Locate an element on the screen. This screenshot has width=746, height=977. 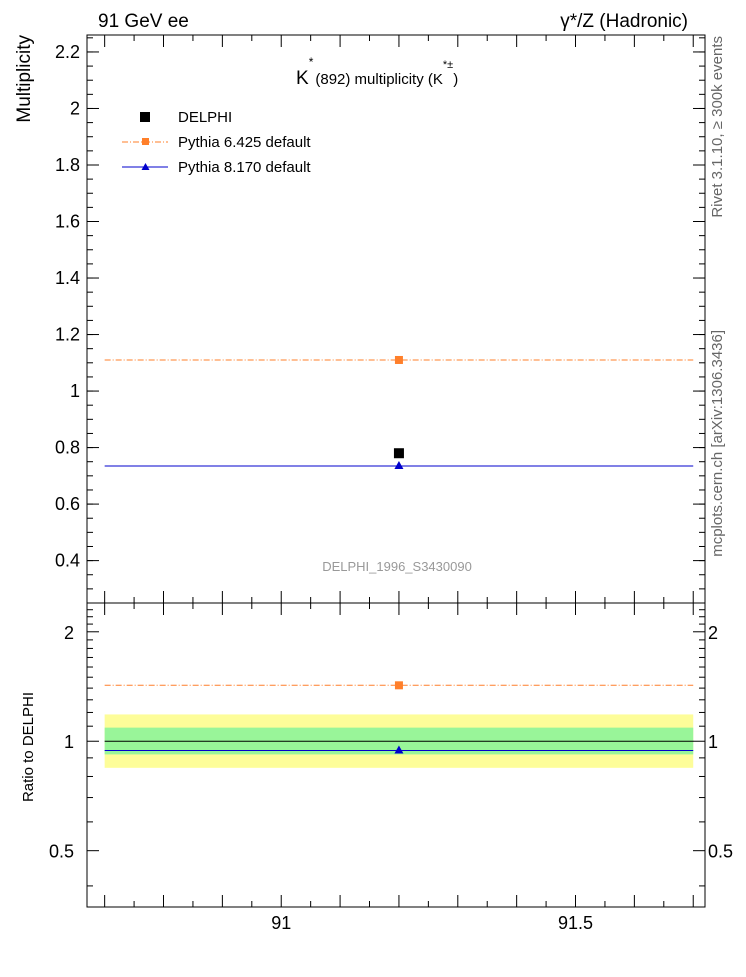
ratio-x-tick-label: 91 is located at coordinates (281, 923).